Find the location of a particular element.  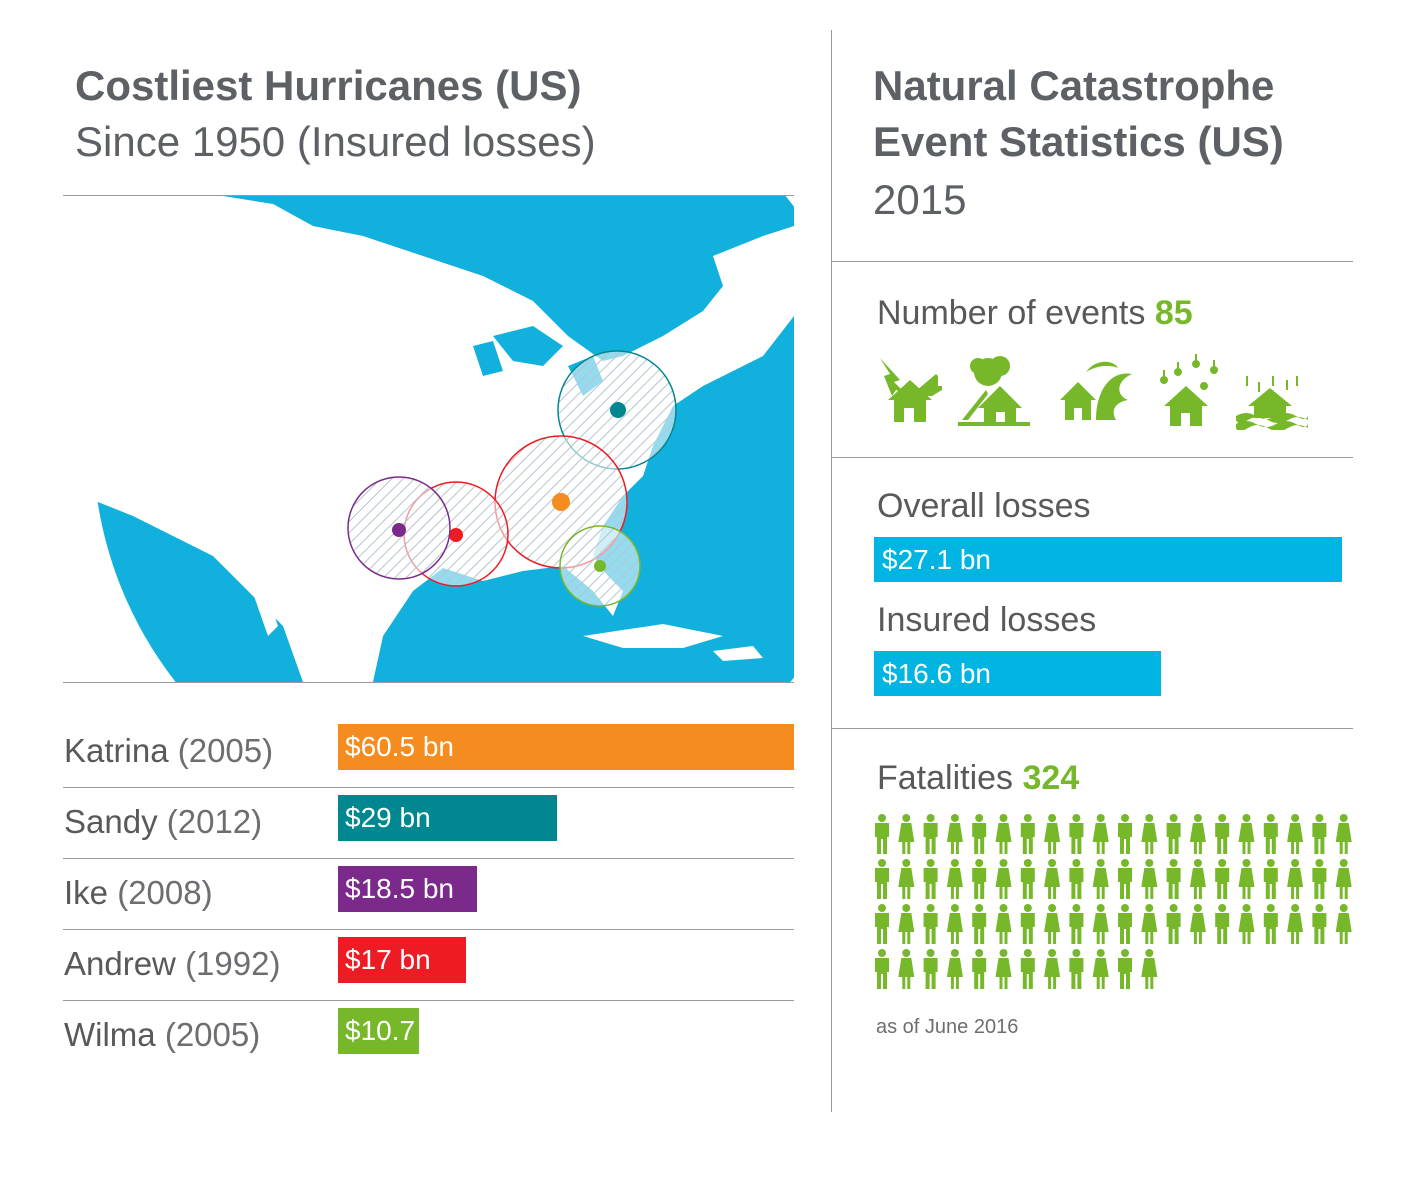

events-stat: Number of events 85 is located at coordinates (1035, 313).